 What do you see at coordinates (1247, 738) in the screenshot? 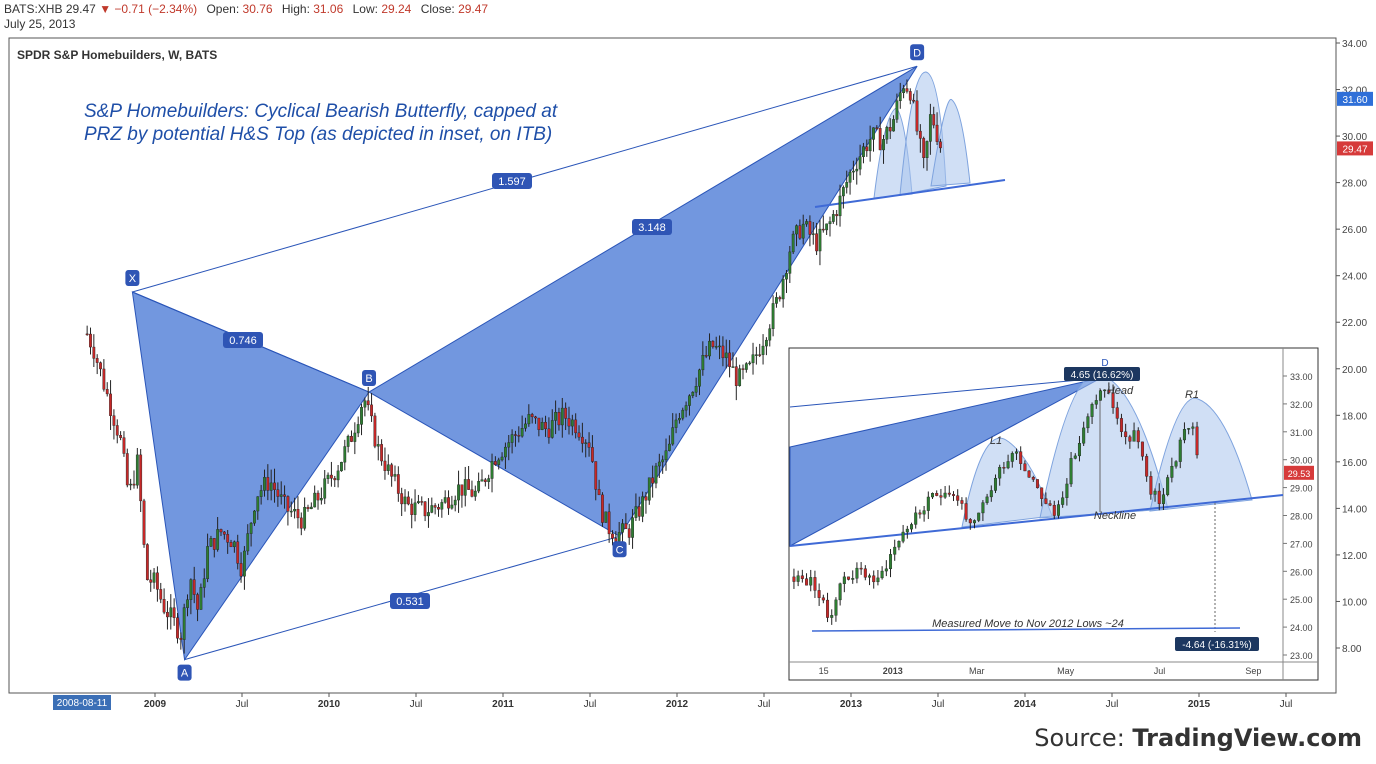
I see `source-name: TradingView.com` at bounding box center [1247, 738].